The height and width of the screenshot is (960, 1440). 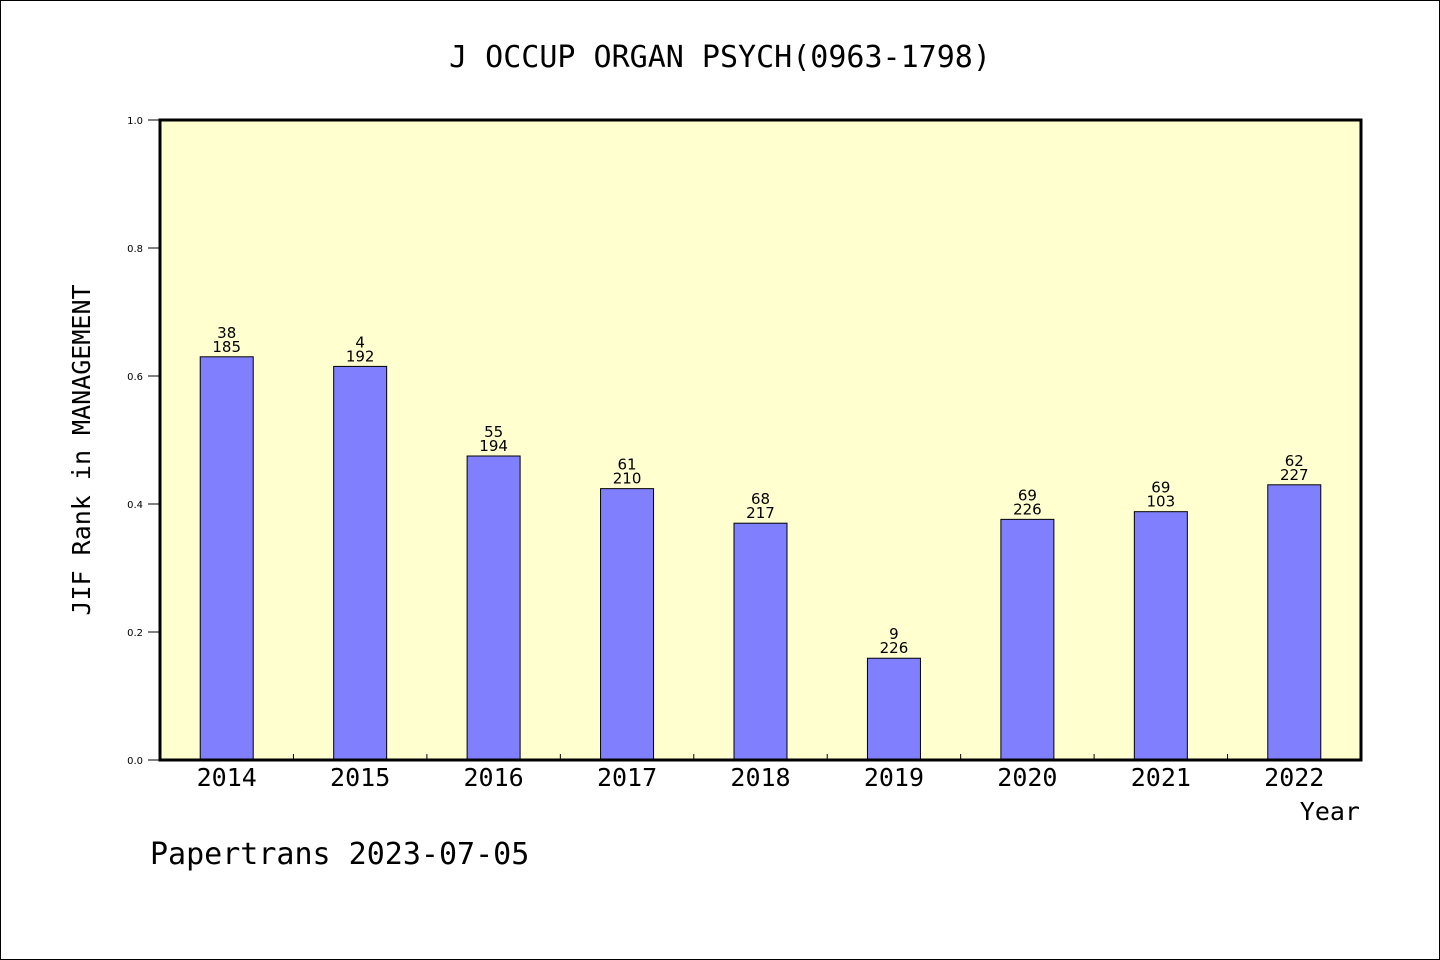 I want to click on bar-2016, so click(x=493, y=608).